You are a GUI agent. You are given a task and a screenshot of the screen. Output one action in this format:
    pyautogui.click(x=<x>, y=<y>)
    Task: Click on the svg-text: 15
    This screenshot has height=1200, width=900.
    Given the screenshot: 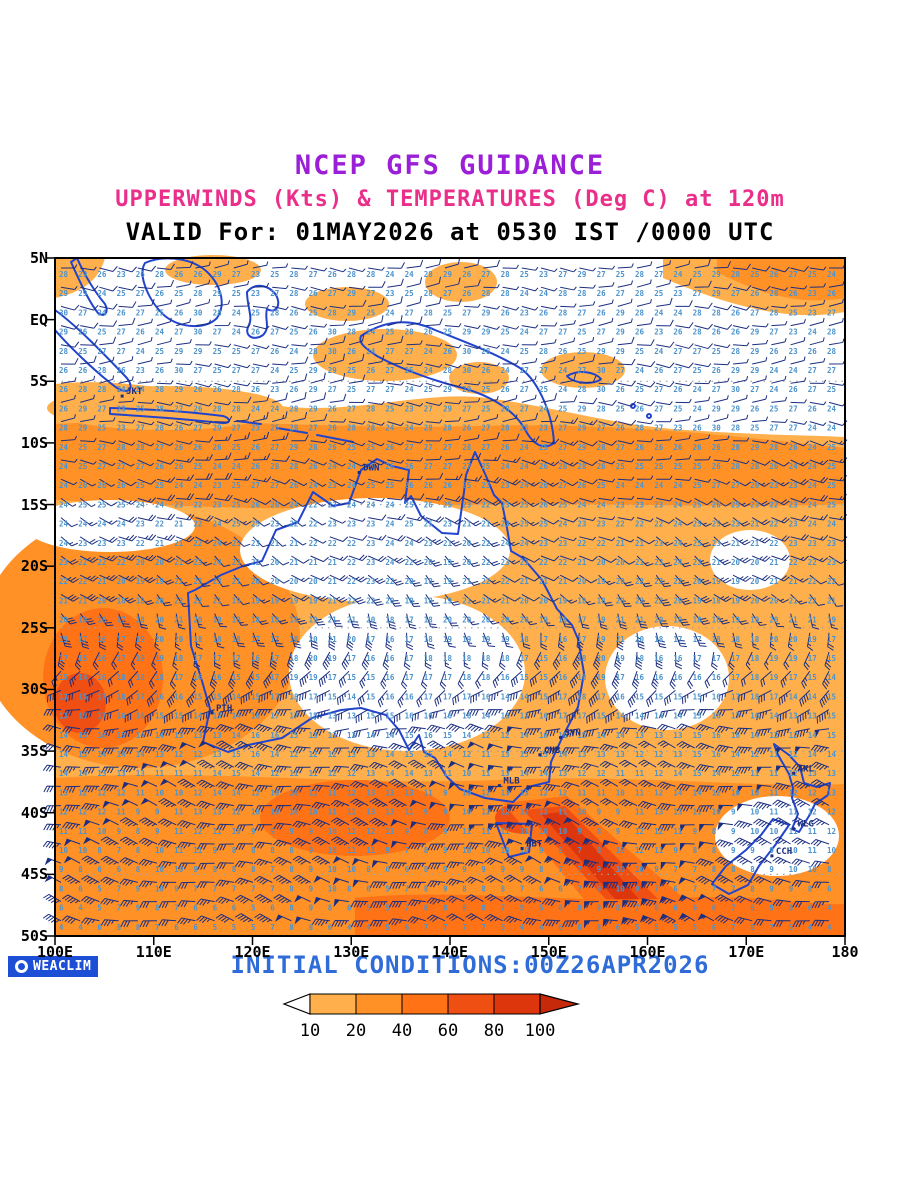 What is the action you would take?
    pyautogui.click(x=82, y=696)
    